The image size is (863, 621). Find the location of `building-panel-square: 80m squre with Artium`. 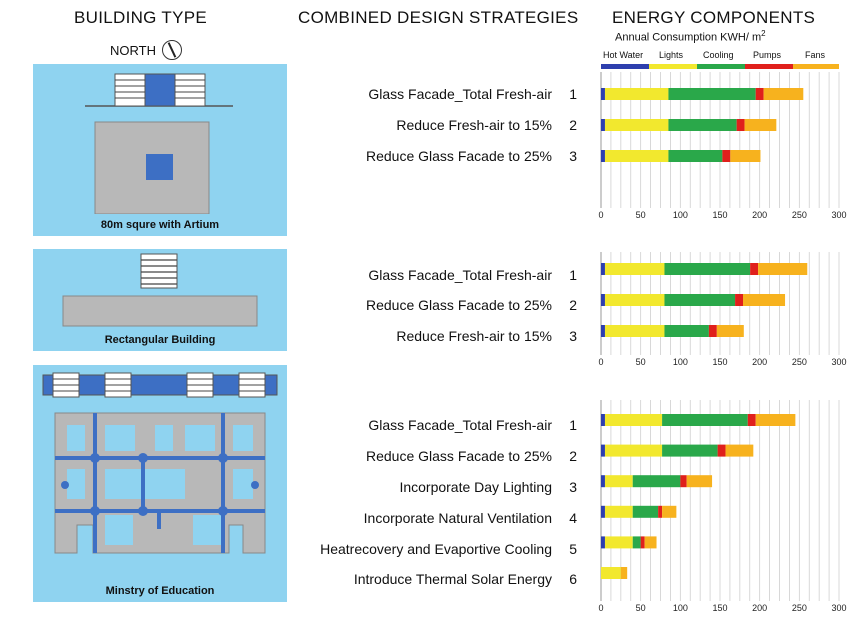

building-panel-square: 80m squre with Artium is located at coordinates (160, 150).